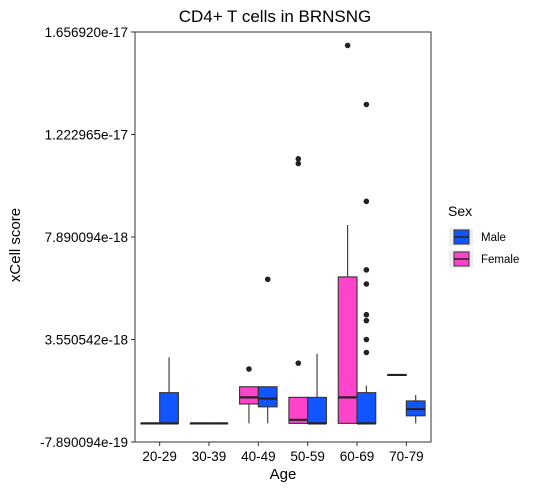  I want to click on y-tick-label: 1.656920e-17, so click(86, 32).